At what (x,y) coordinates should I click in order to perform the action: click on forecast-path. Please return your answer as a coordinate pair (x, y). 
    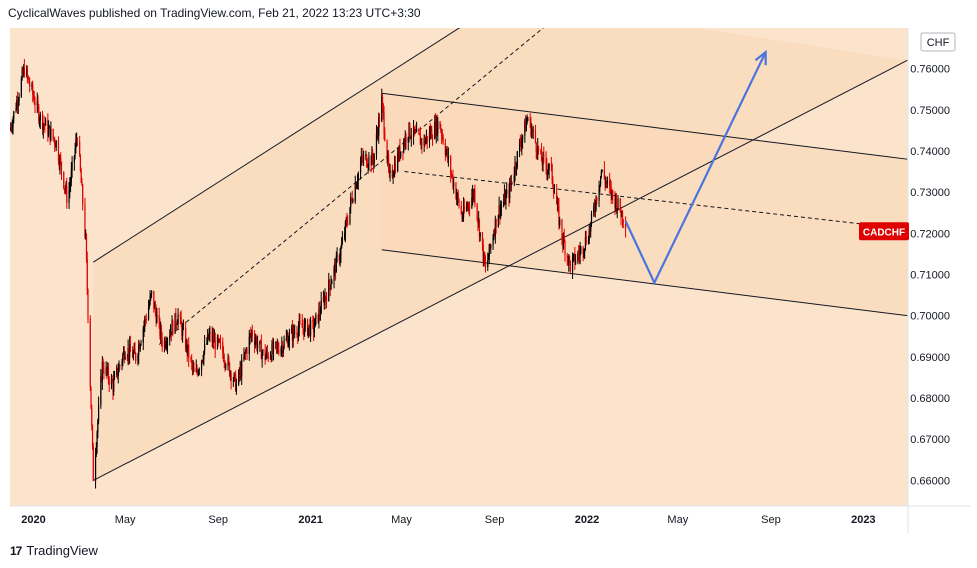
    Looking at the image, I should click on (695, 168).